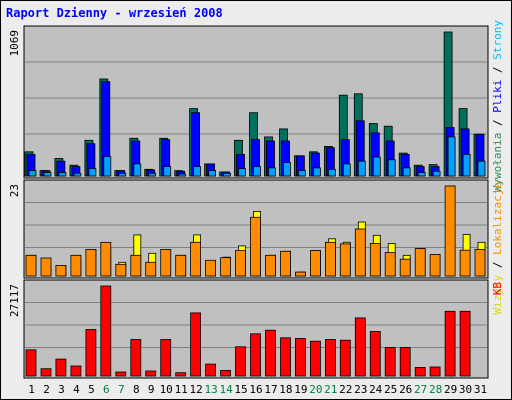  Describe the element at coordinates (46, 389) in the screenshot. I see `x-tick-label-2: 2` at that location.